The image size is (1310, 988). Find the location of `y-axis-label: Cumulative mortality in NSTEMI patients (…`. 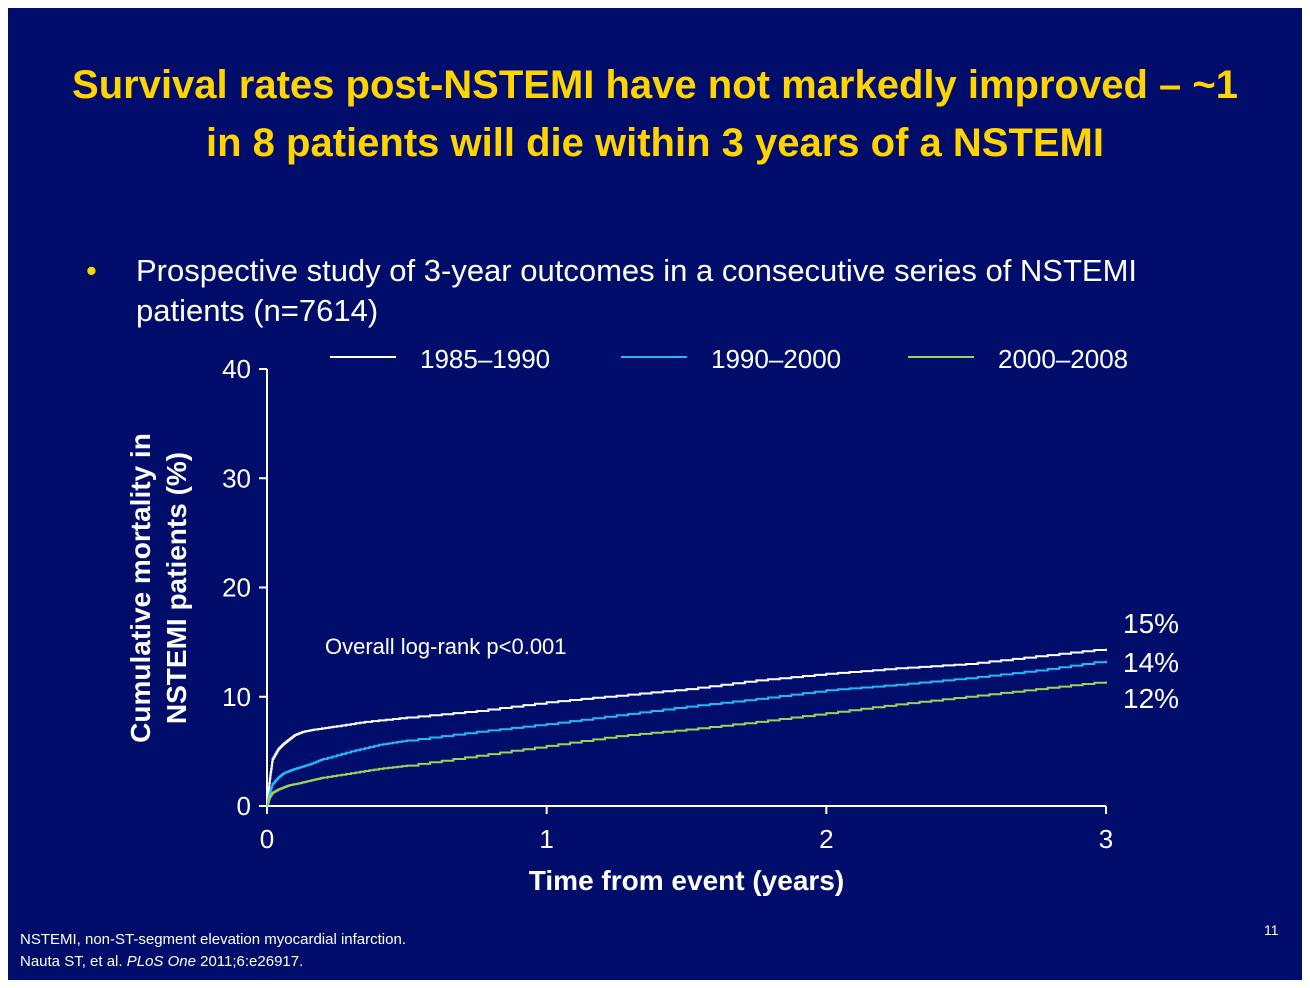

y-axis-label: Cumulative mortality in NSTEMI patients (… is located at coordinates (158, 588).